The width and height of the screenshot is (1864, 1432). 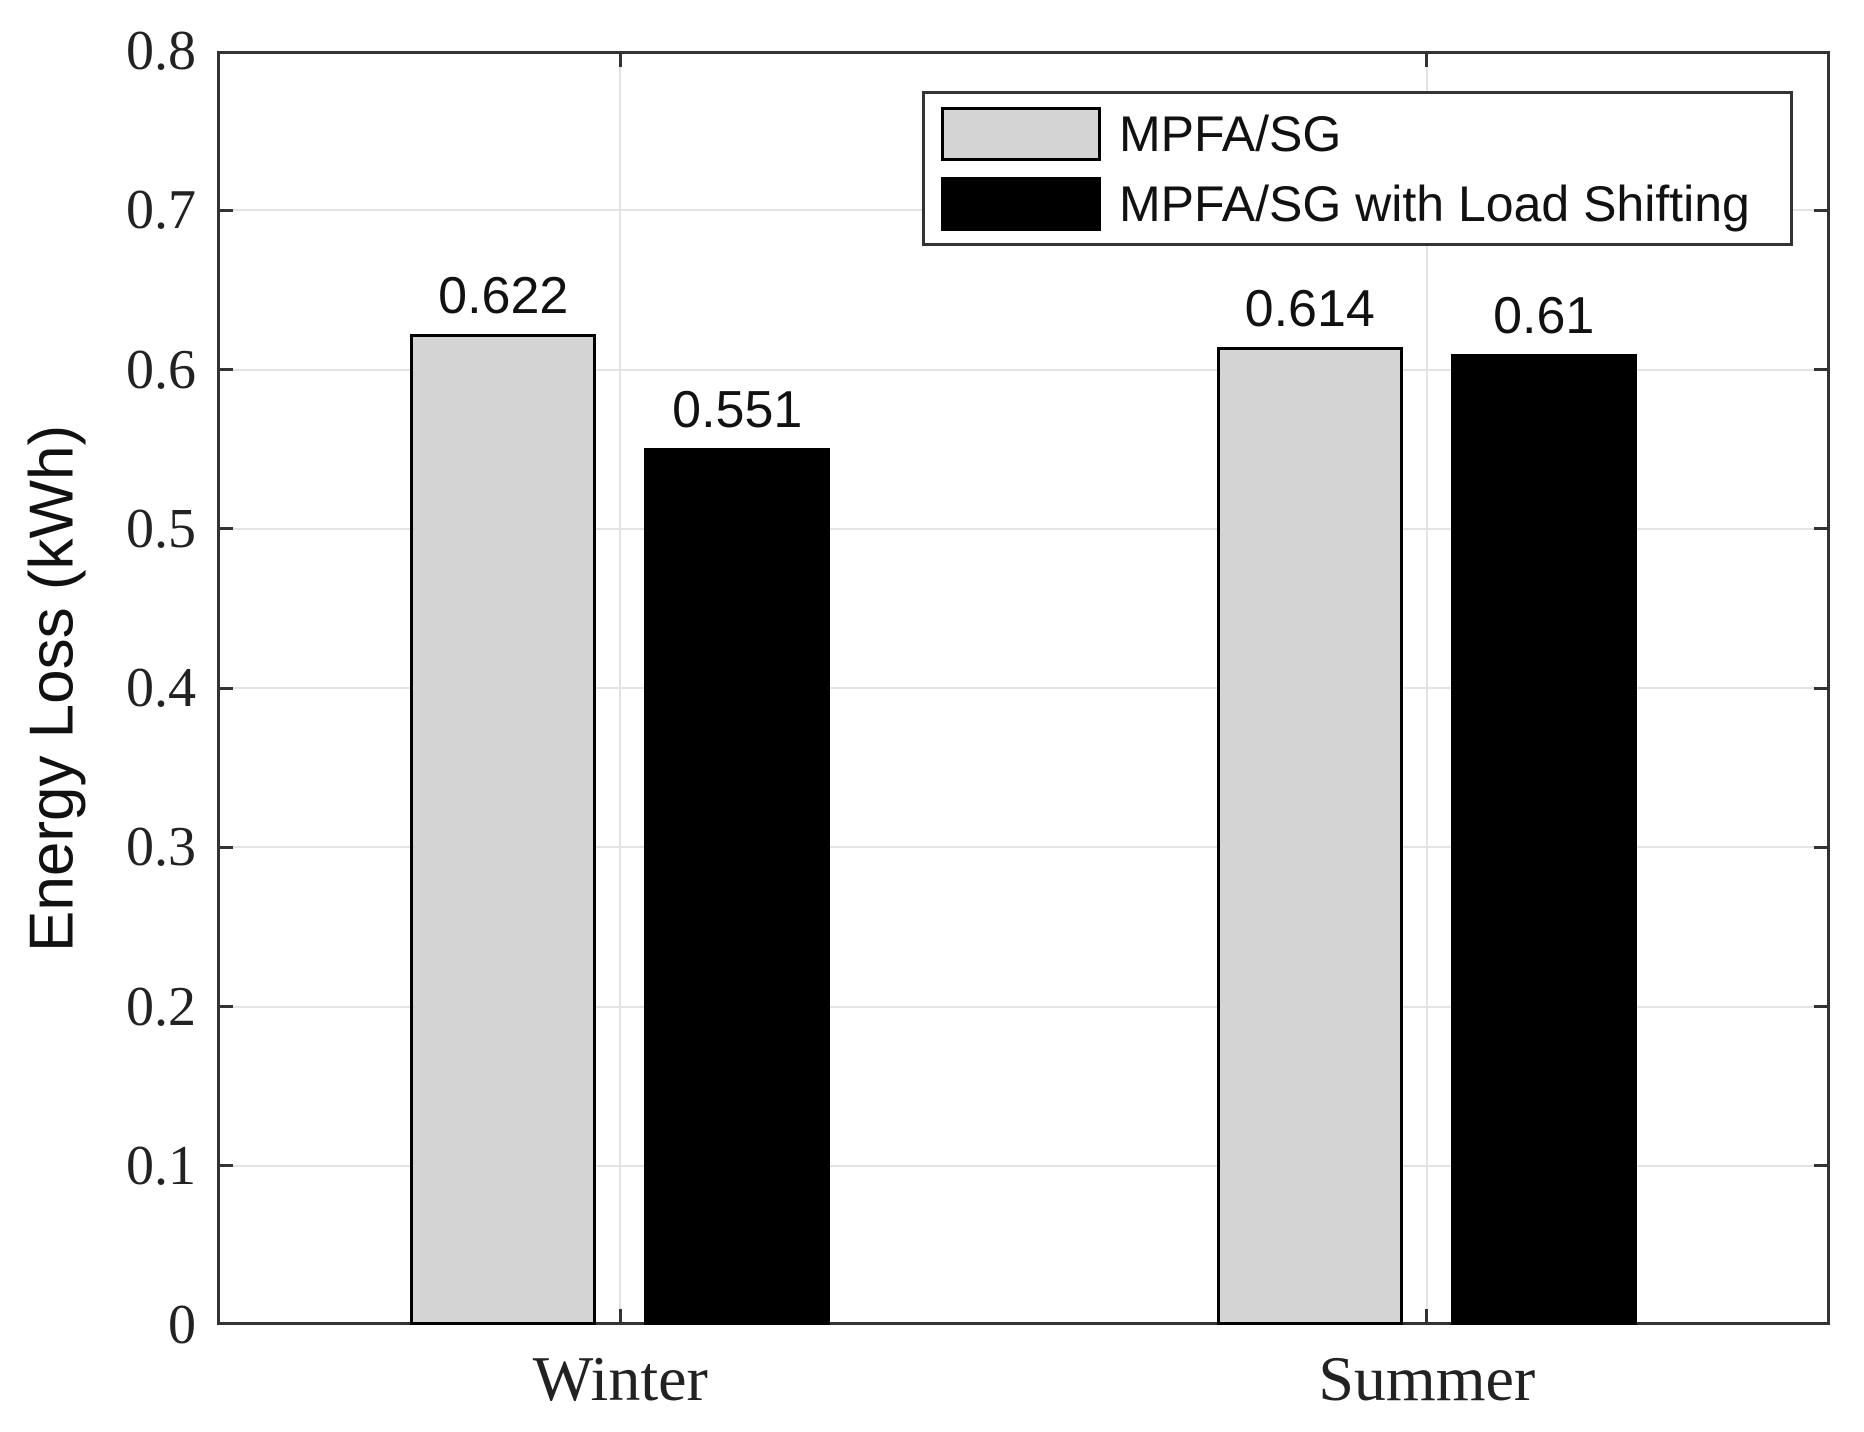 I want to click on legend-row: MPFA/SG with Load Shifting, so click(x=1365, y=203).